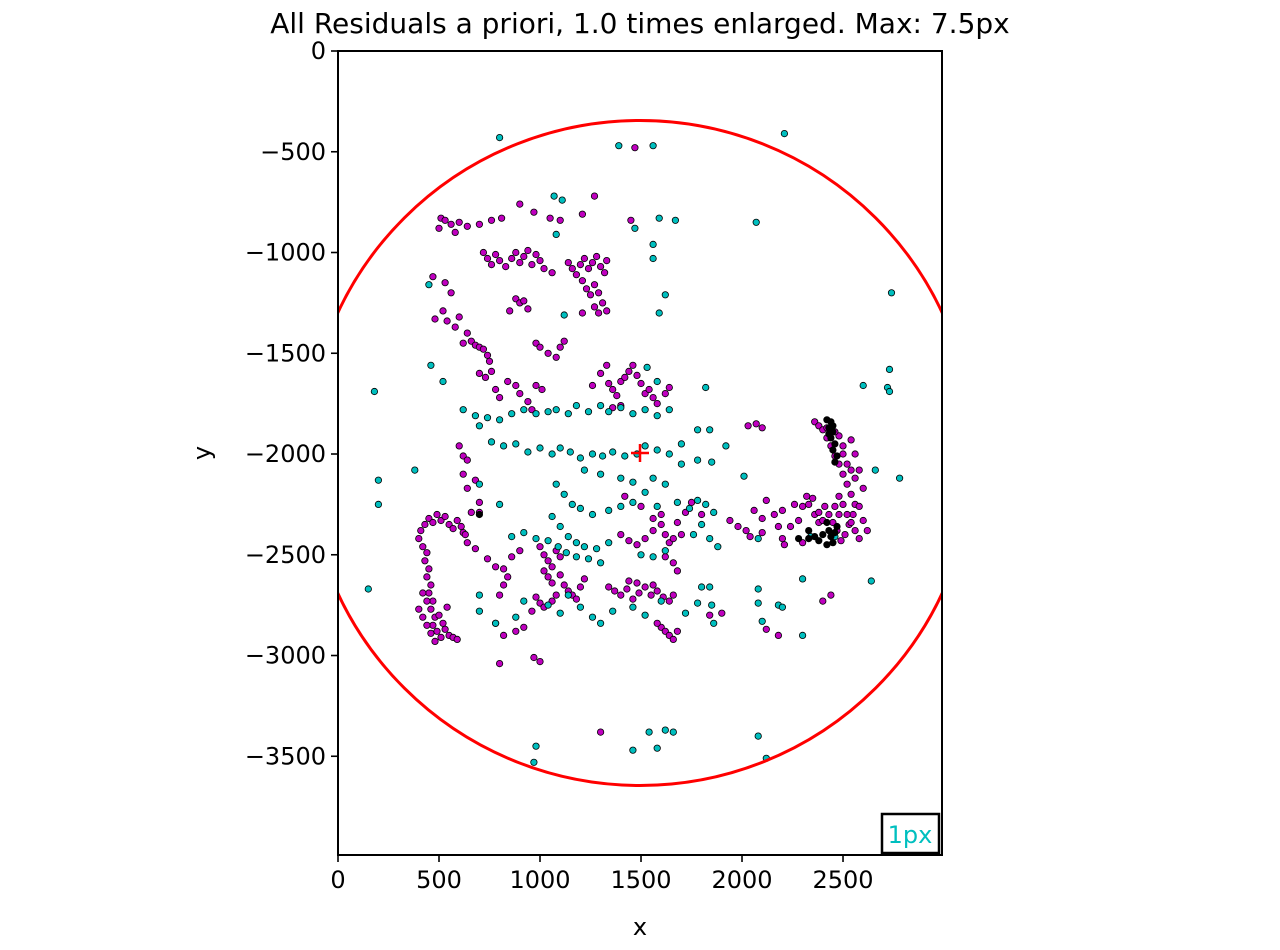  What do you see at coordinates (640, 927) in the screenshot?
I see `x-axis-label: x` at bounding box center [640, 927].